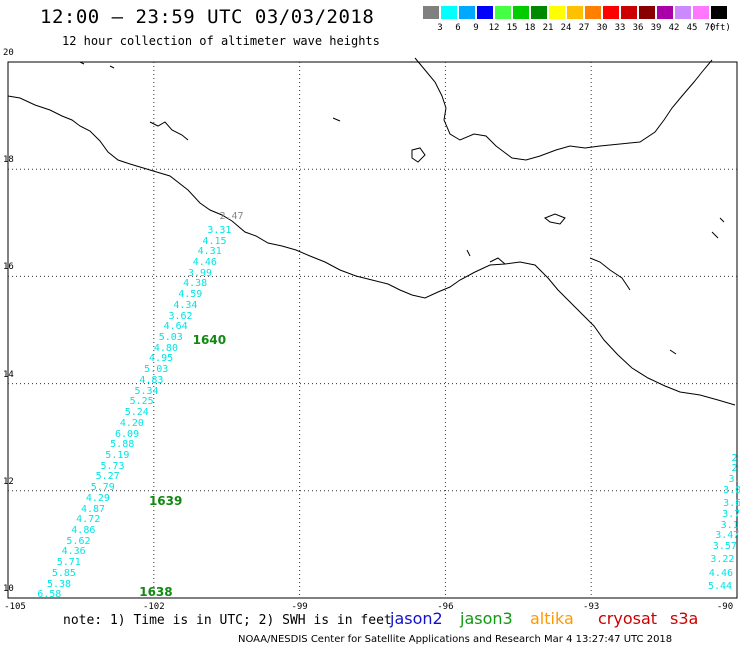 The image size is (740, 650). I want to click on swh-value: 5.38, so click(59, 584).